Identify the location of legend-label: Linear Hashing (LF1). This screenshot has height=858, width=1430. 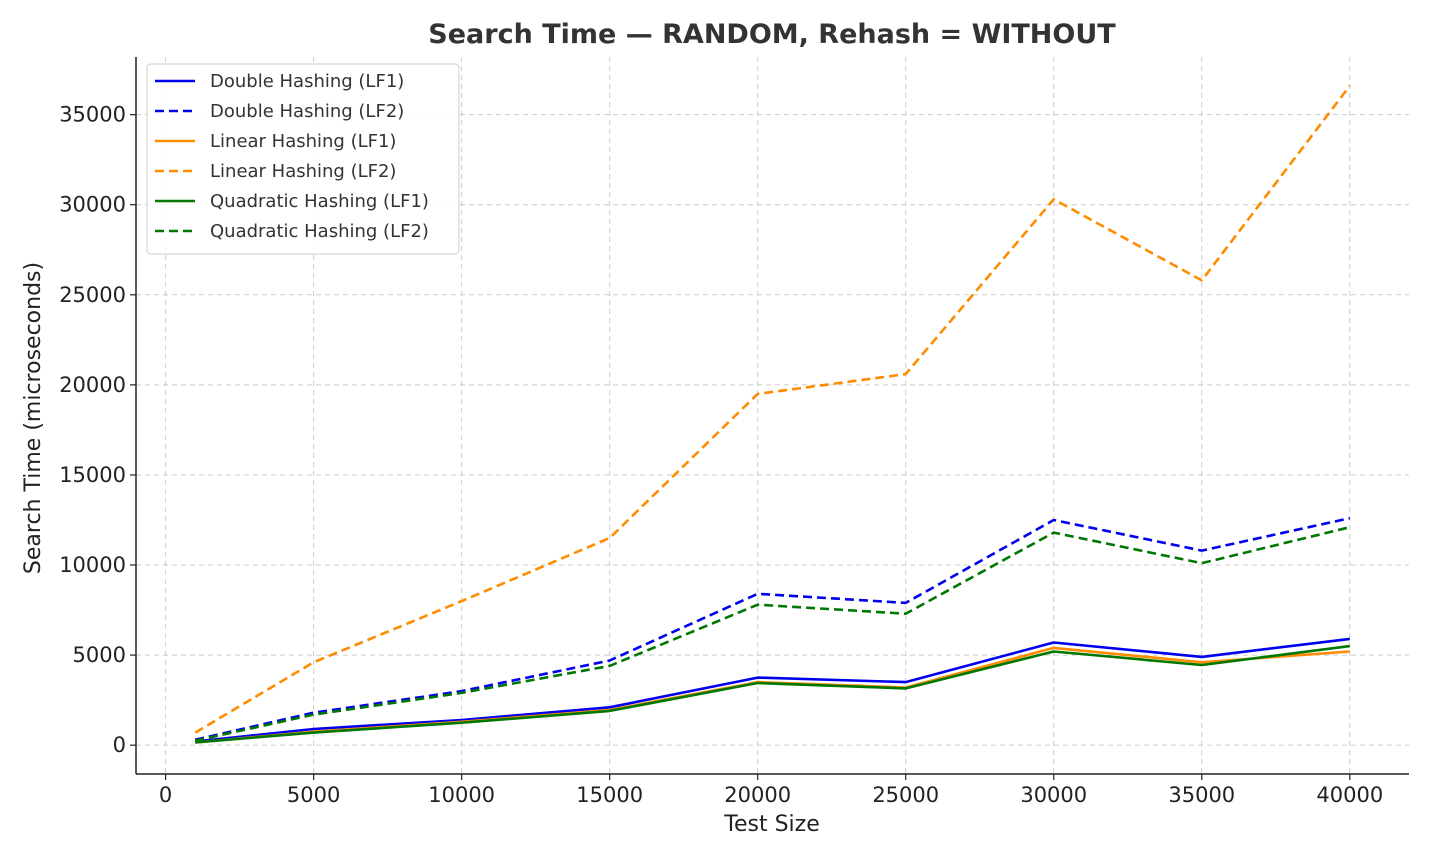
(303, 141).